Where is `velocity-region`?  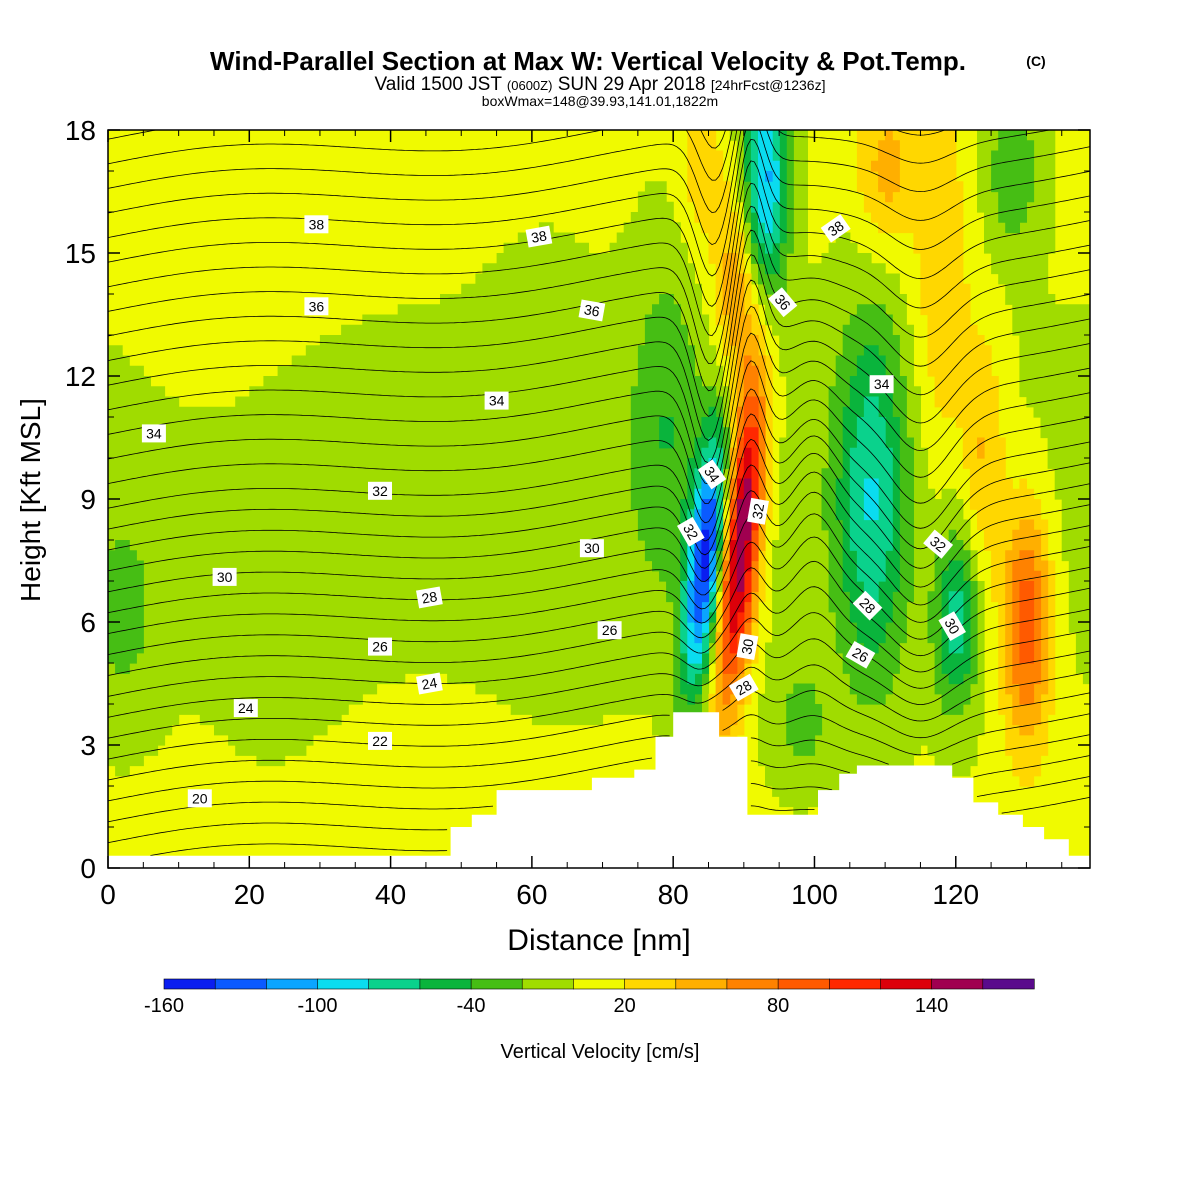 velocity-region is located at coordinates (705, 555).